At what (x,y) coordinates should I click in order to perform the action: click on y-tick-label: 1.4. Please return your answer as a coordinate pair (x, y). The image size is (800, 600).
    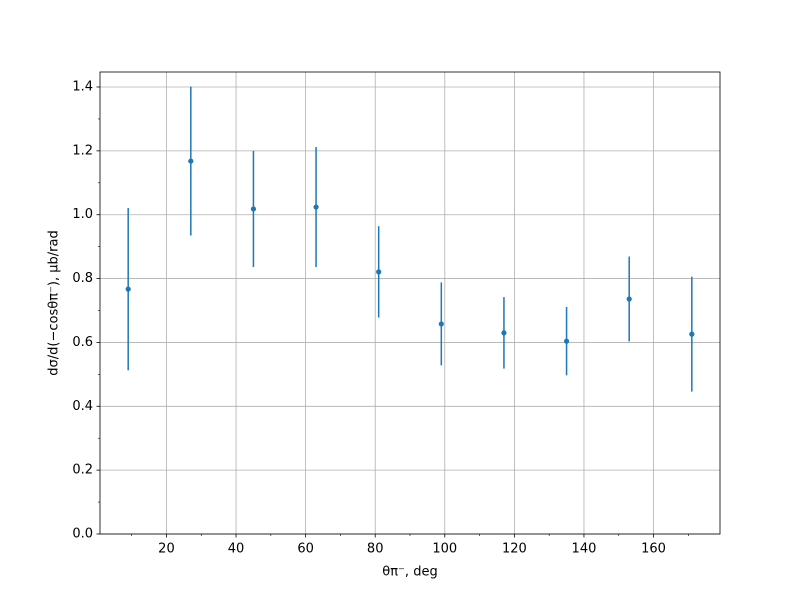
    Looking at the image, I should click on (82, 87).